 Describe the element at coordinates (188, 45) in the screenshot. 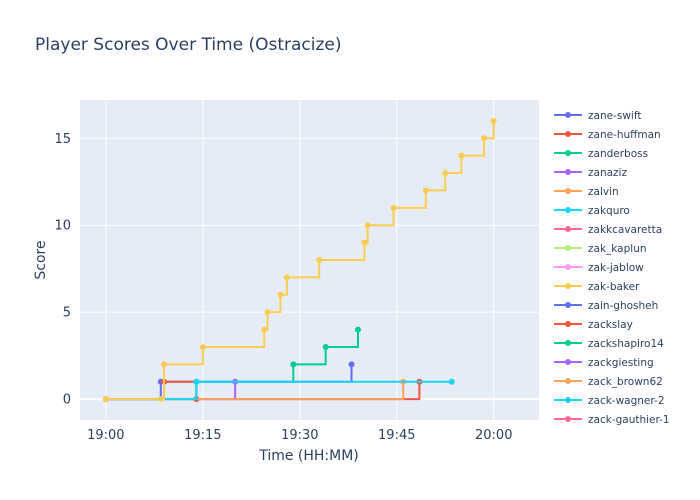

I see `chart-title: Player Scores Over Time (Ostracize)` at that location.